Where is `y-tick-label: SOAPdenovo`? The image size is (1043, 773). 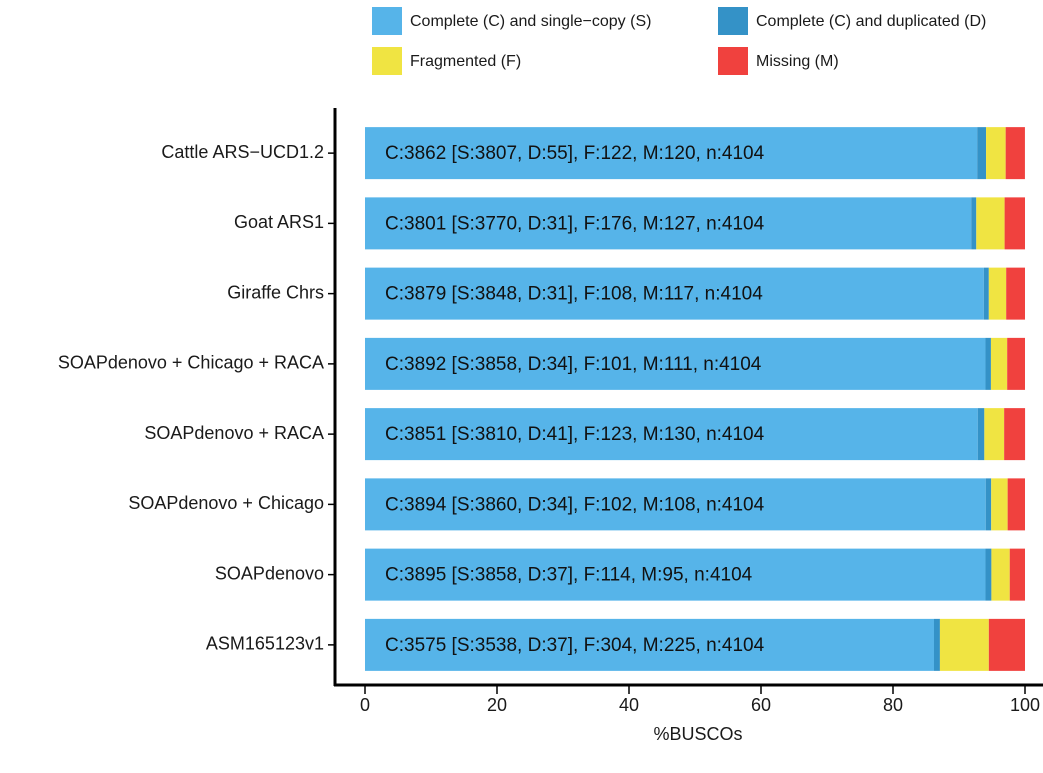 y-tick-label: SOAPdenovo is located at coordinates (269, 573).